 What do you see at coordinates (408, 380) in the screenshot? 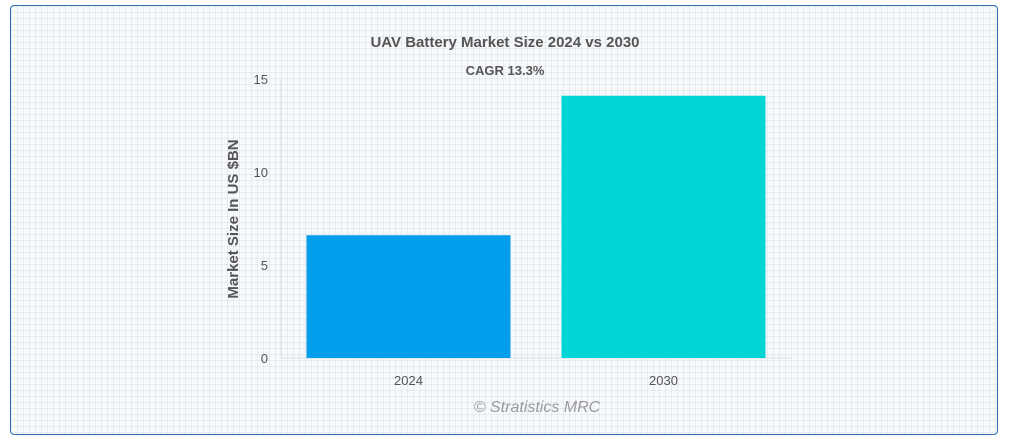
I see `x-tick-label: 2024` at bounding box center [408, 380].